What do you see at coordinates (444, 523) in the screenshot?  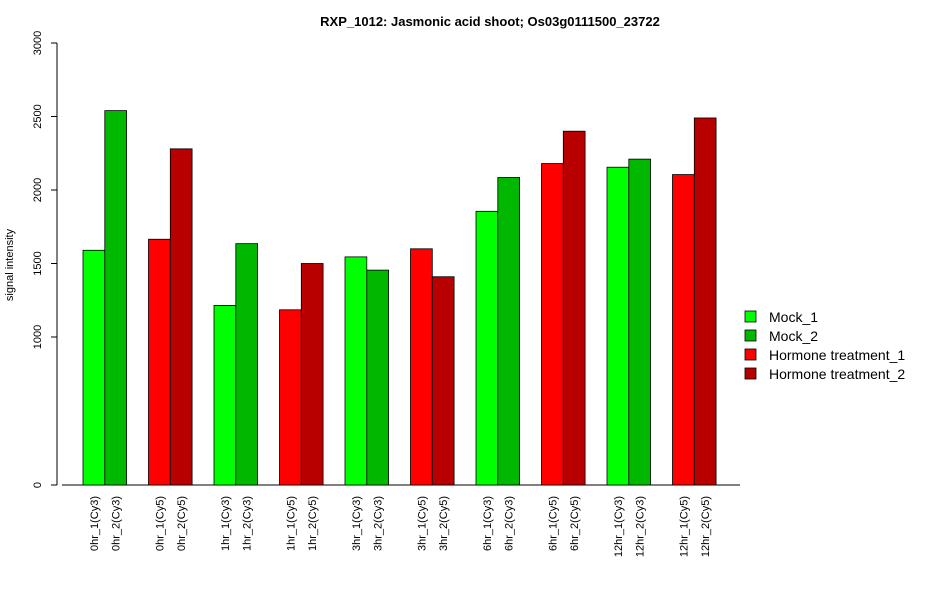 I see `x-tick-label: 3hr_2(Cy5)` at bounding box center [444, 523].